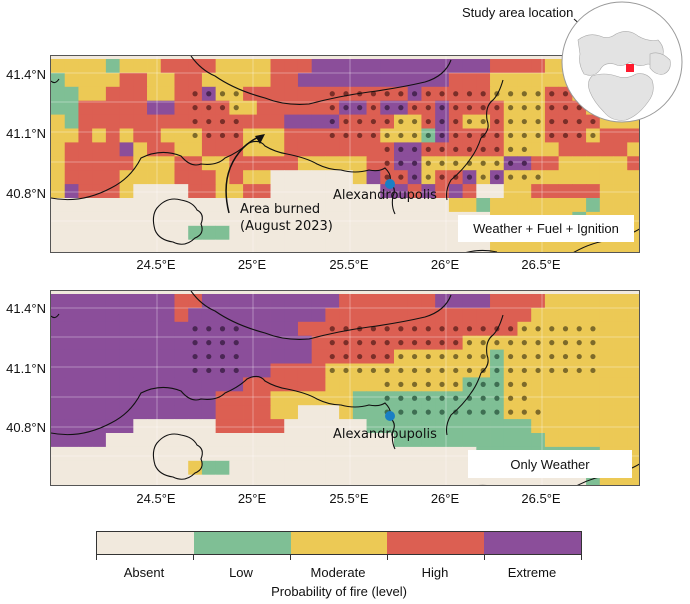  Describe the element at coordinates (518, 12) in the screenshot. I see `inset-label: Study area location` at that location.